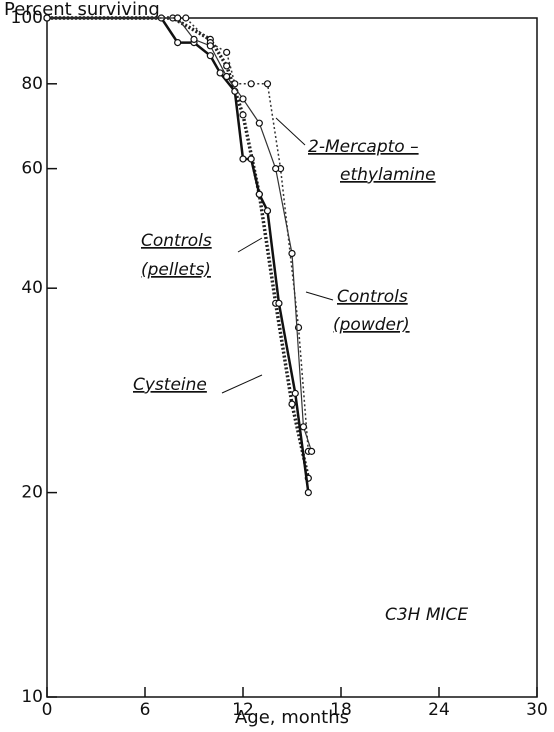 This screenshot has height=732, width=554. What do you see at coordinates (47, 710) in the screenshot?
I see `x-tick-label: 0` at bounding box center [47, 710].